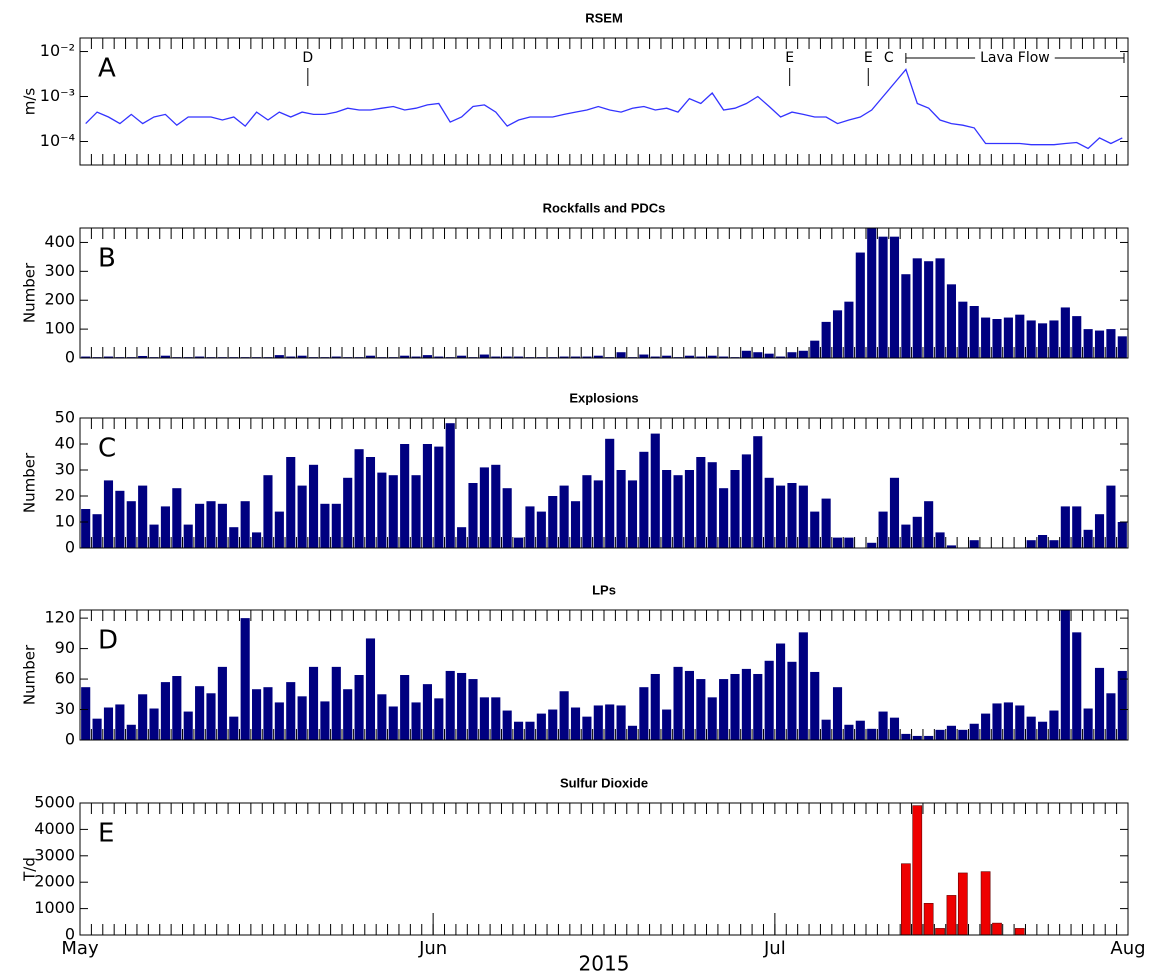 This screenshot has height=975, width=1151. Describe the element at coordinates (54, 802) in the screenshot. I see `y-tick-label: 5000` at that location.